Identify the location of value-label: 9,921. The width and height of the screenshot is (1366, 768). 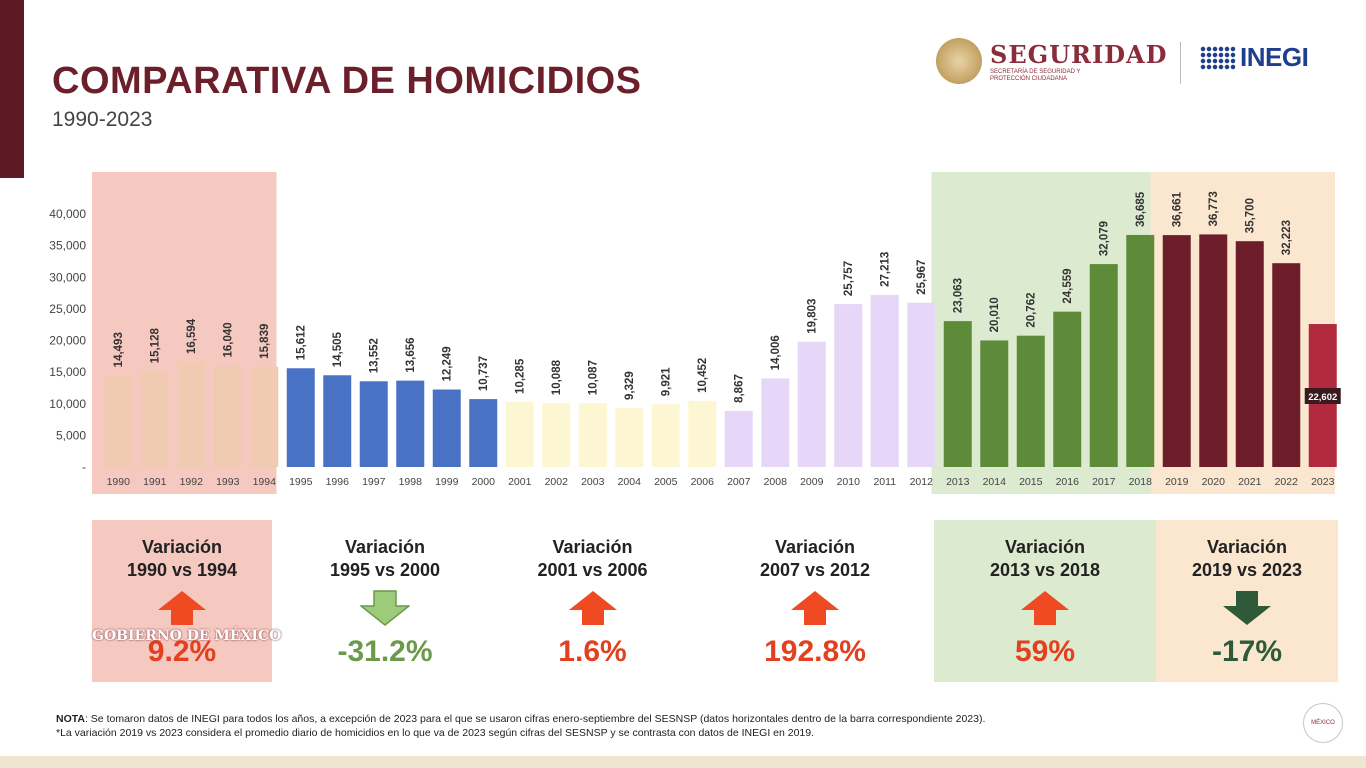
(667, 381).